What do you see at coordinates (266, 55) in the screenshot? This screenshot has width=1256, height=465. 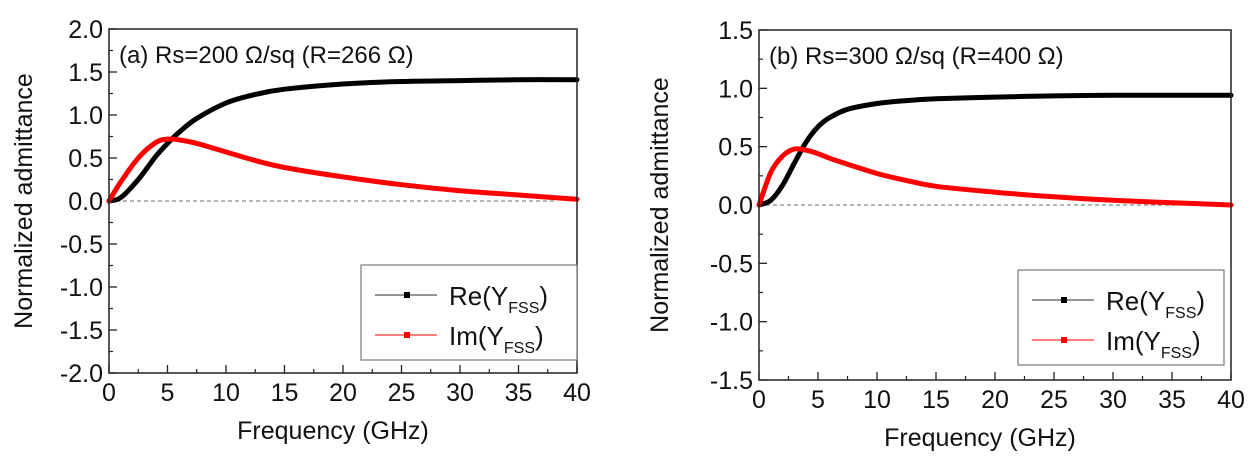 I see `panel-annotation: (a) Rs=200 Ω/sq (R=266 Ω)` at bounding box center [266, 55].